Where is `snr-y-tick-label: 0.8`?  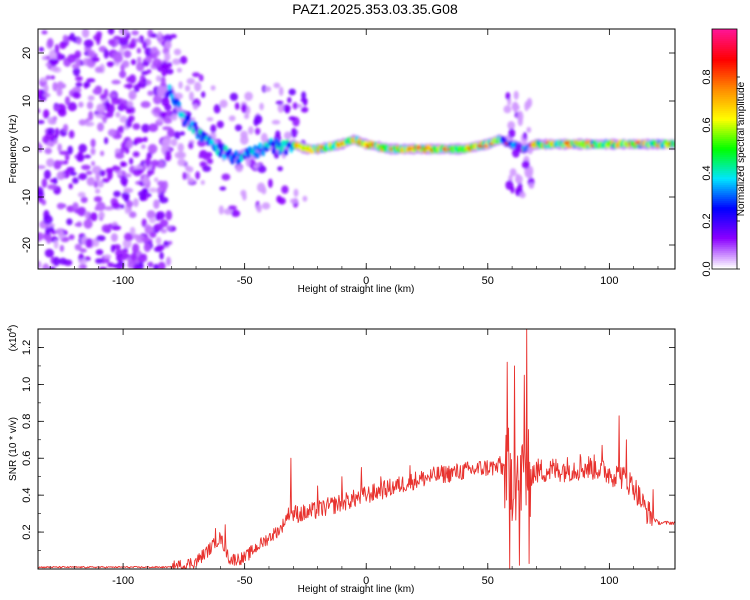 snr-y-tick-label: 0.8 is located at coordinates (27, 421).